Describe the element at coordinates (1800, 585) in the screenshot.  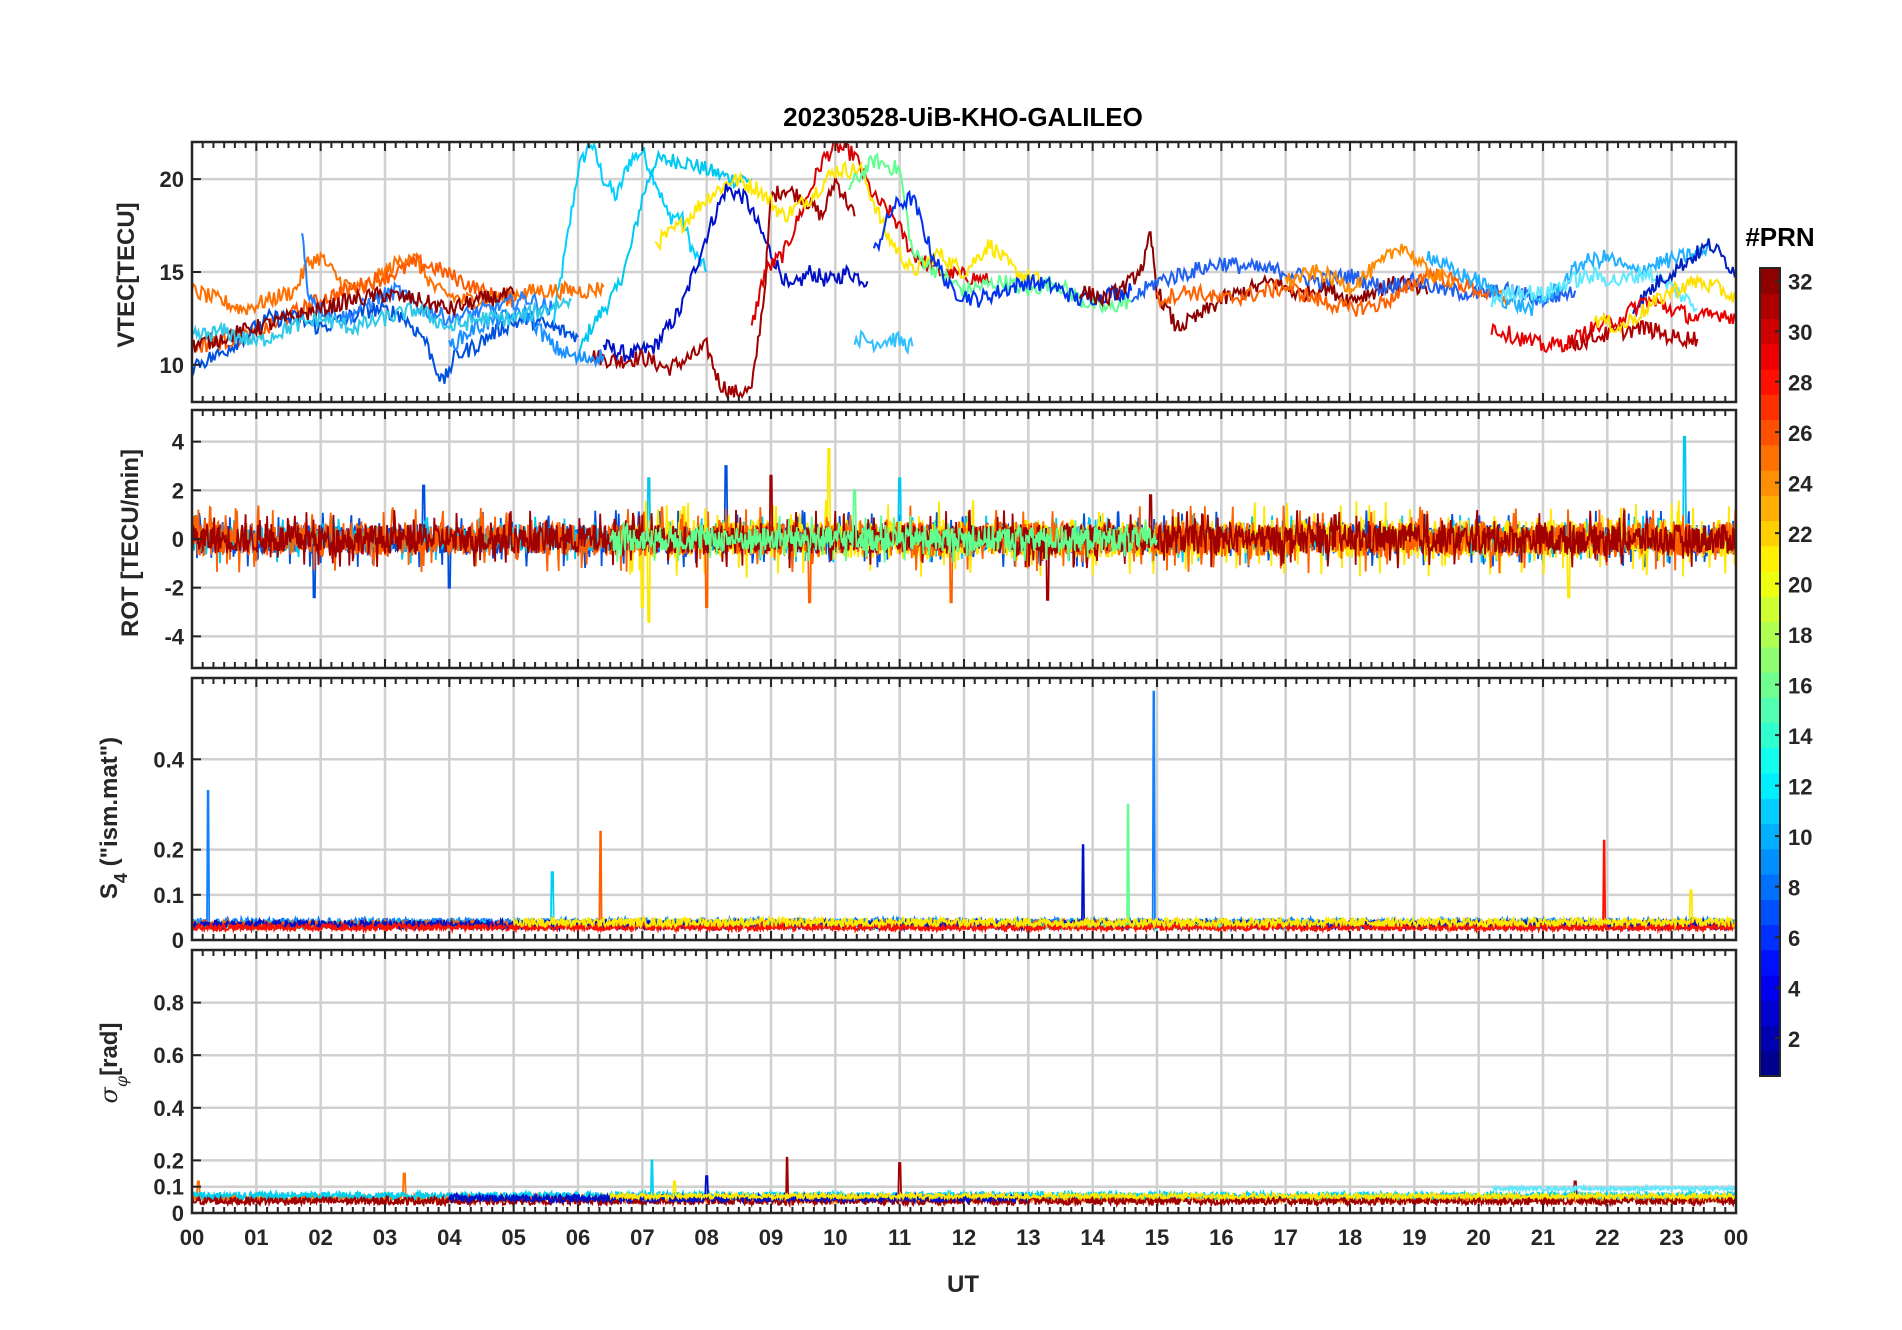
I see `colorbar-tick-label: 20` at that location.